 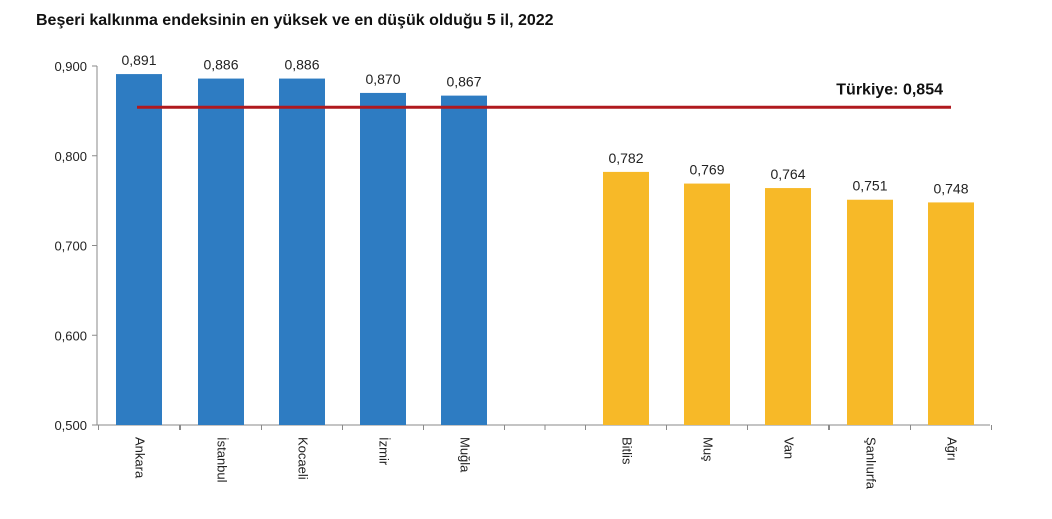 I want to click on y-tick-label: 0,500, so click(x=70, y=425).